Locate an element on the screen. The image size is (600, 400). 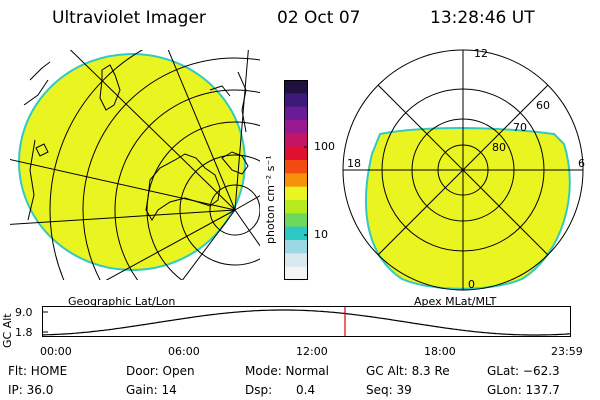
mlt-label-18: 18 is located at coordinates (354, 163).